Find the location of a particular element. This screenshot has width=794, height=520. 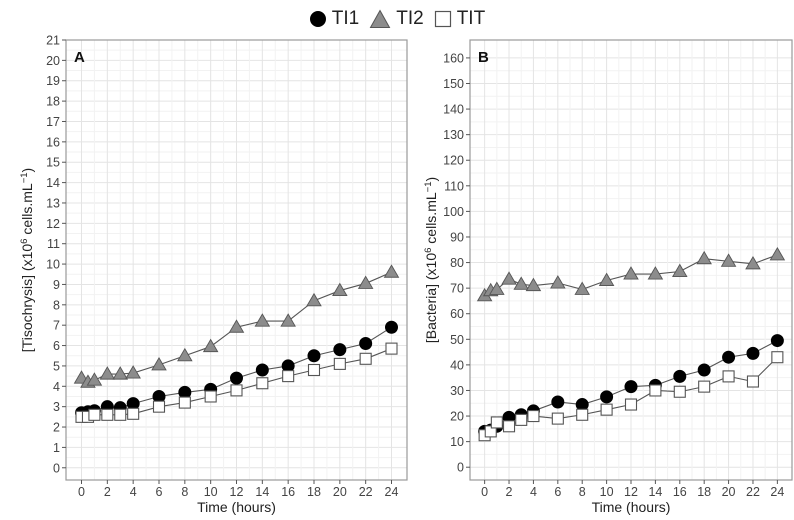

legend-label-ti2: TI2 is located at coordinates (410, 18).